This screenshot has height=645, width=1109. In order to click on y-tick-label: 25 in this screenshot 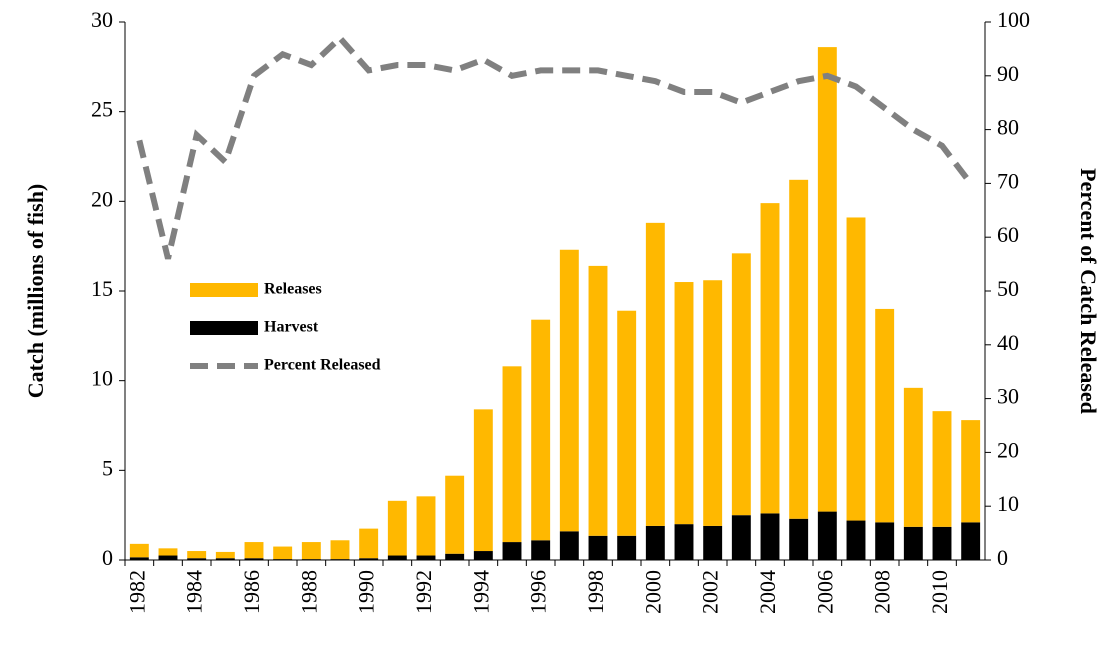, I will do `click(102, 109)`.